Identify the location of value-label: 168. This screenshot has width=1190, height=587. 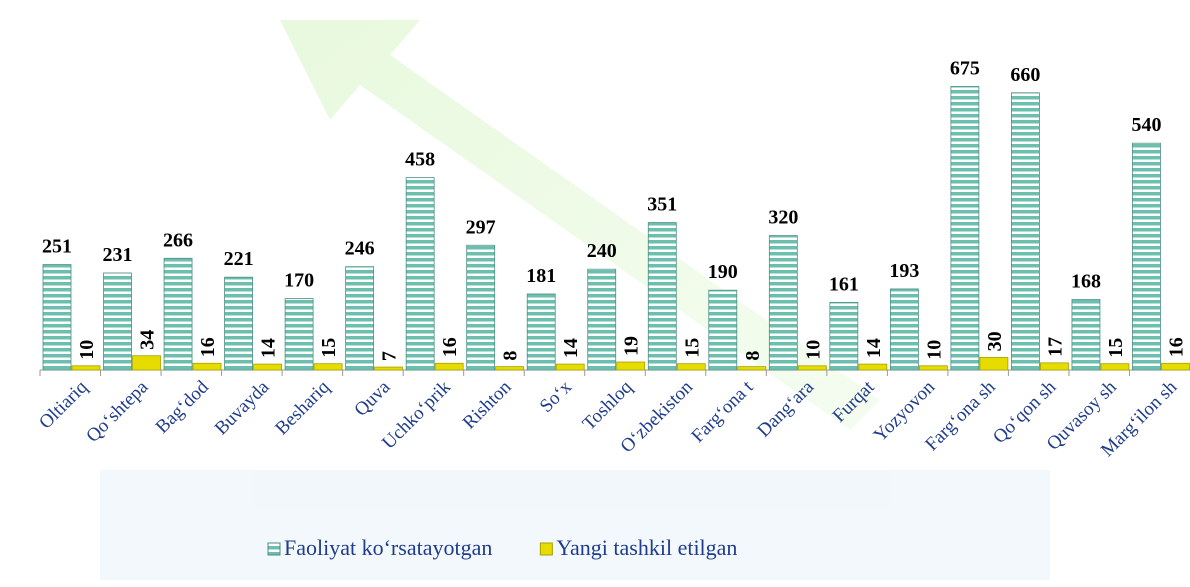
(1086, 281).